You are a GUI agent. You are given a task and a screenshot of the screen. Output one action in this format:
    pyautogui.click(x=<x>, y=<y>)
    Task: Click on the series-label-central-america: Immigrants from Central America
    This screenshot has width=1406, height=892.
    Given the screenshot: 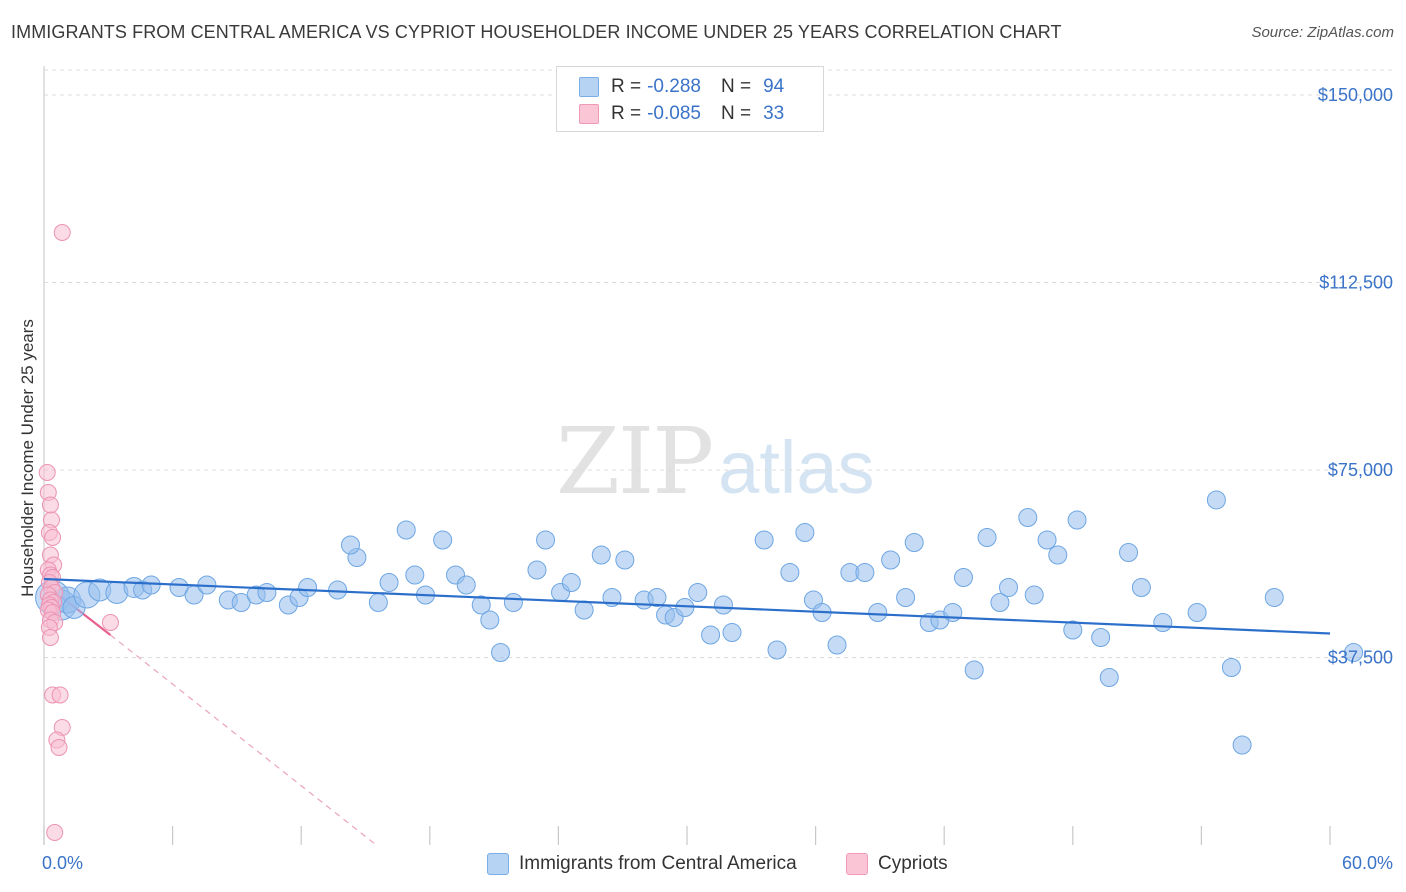 What is the action you would take?
    pyautogui.click(x=658, y=863)
    